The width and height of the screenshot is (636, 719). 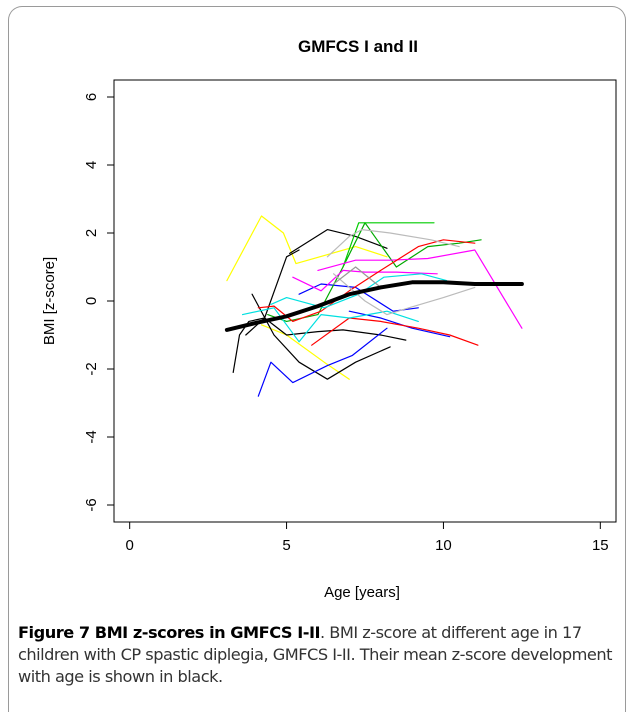 I want to click on x-tick-label: 15, so click(x=600, y=545).